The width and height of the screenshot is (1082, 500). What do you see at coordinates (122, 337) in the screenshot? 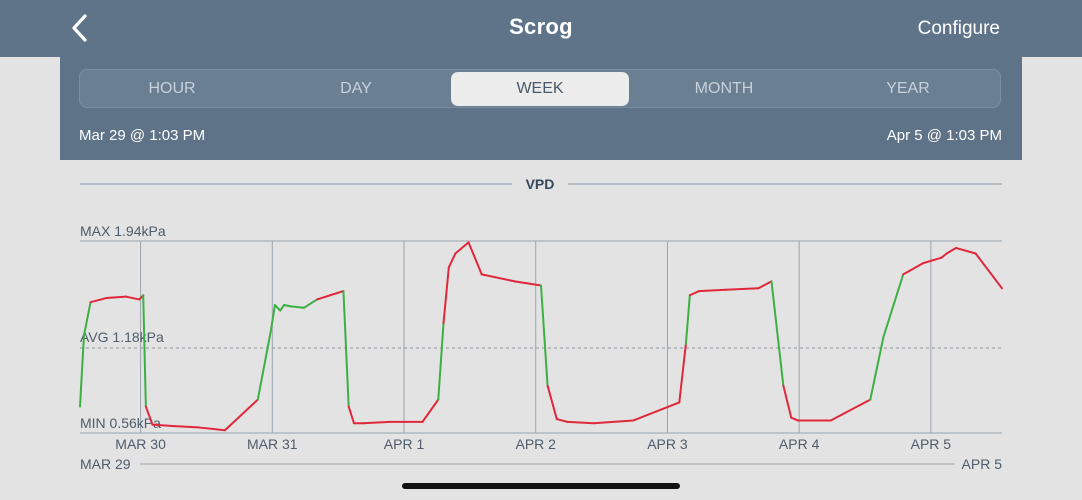
I see `avg-label: AVG 1.18kPa` at bounding box center [122, 337].